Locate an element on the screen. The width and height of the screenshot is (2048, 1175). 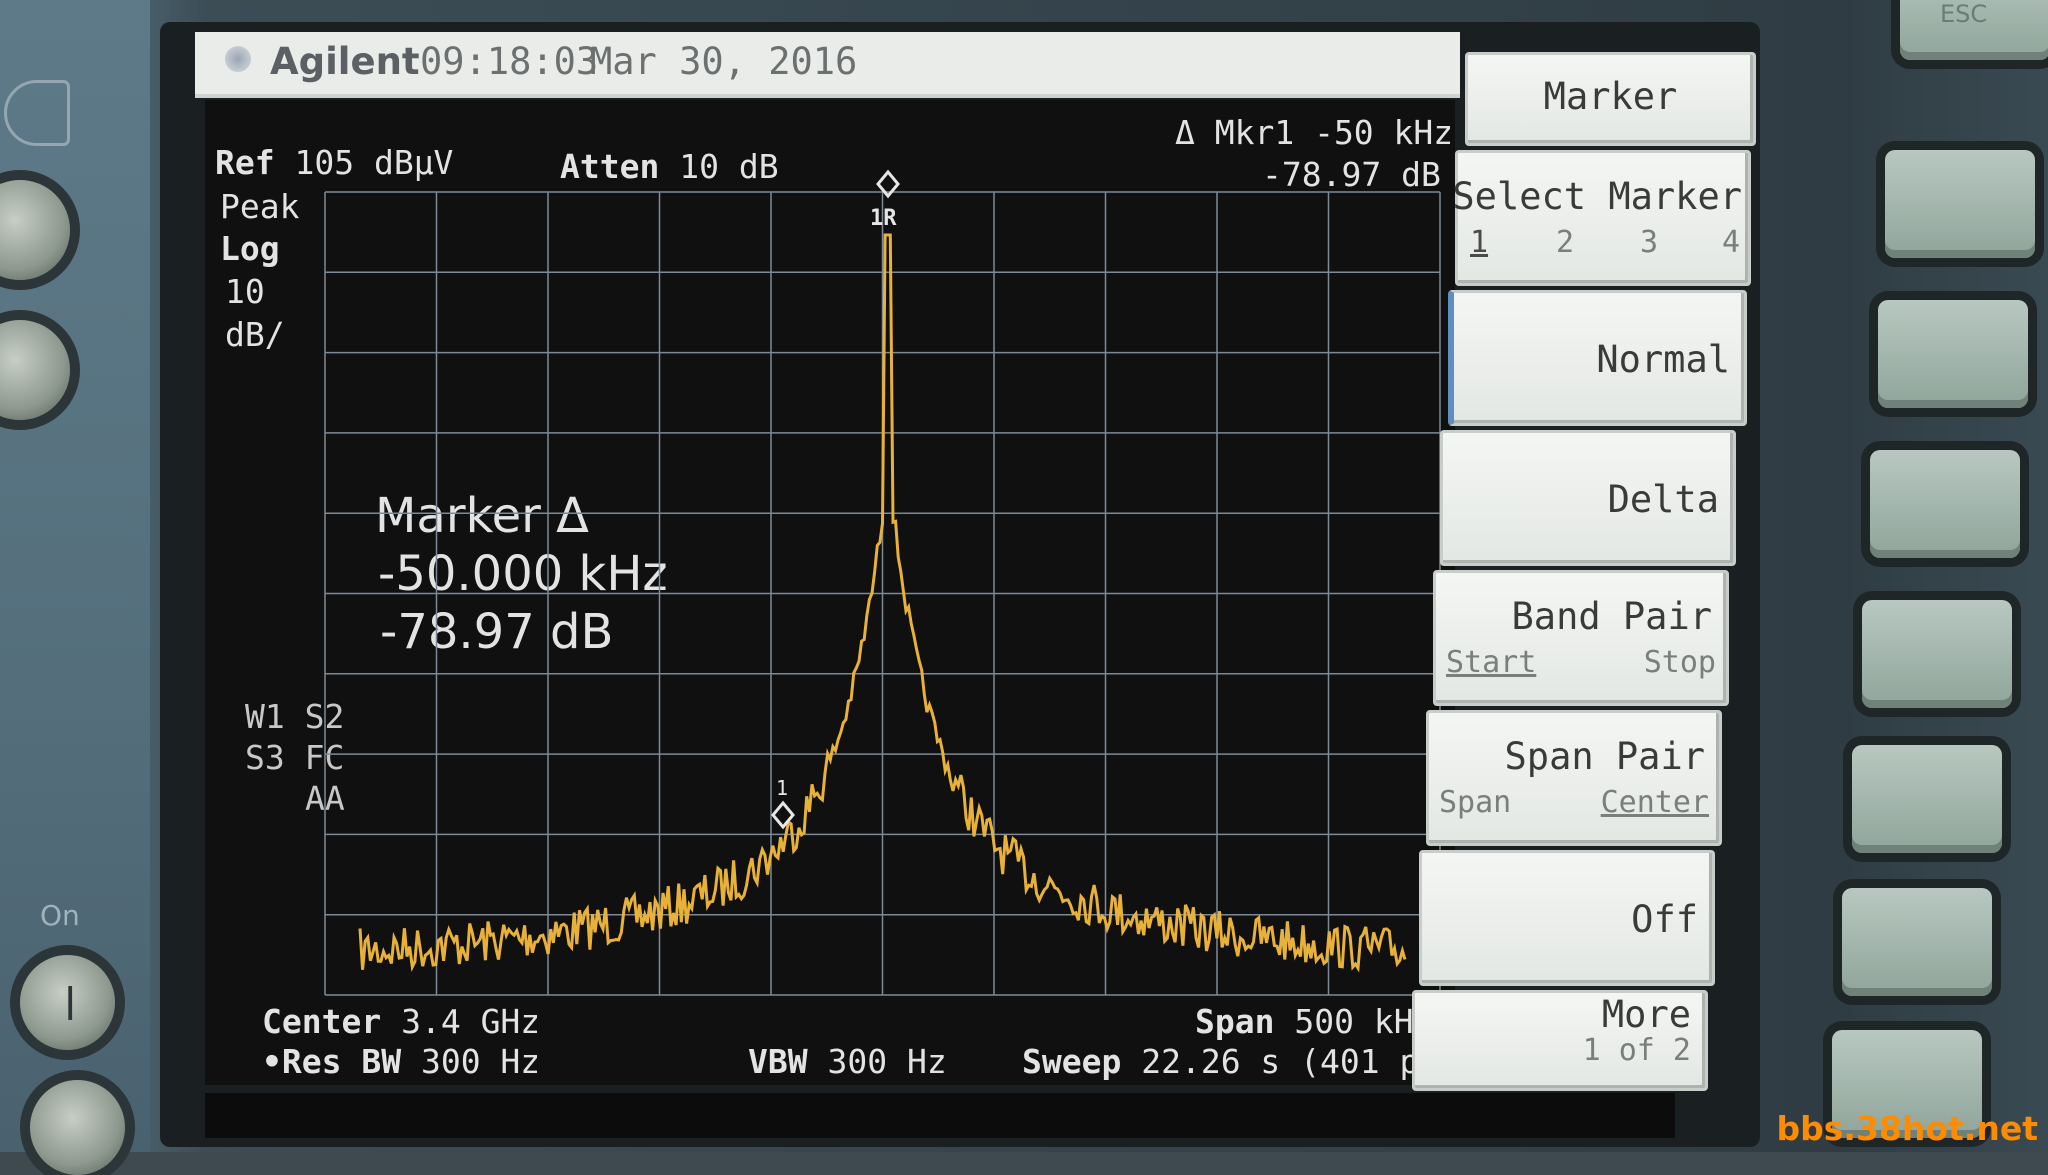
brand-name: Agilent is located at coordinates (345, 61).